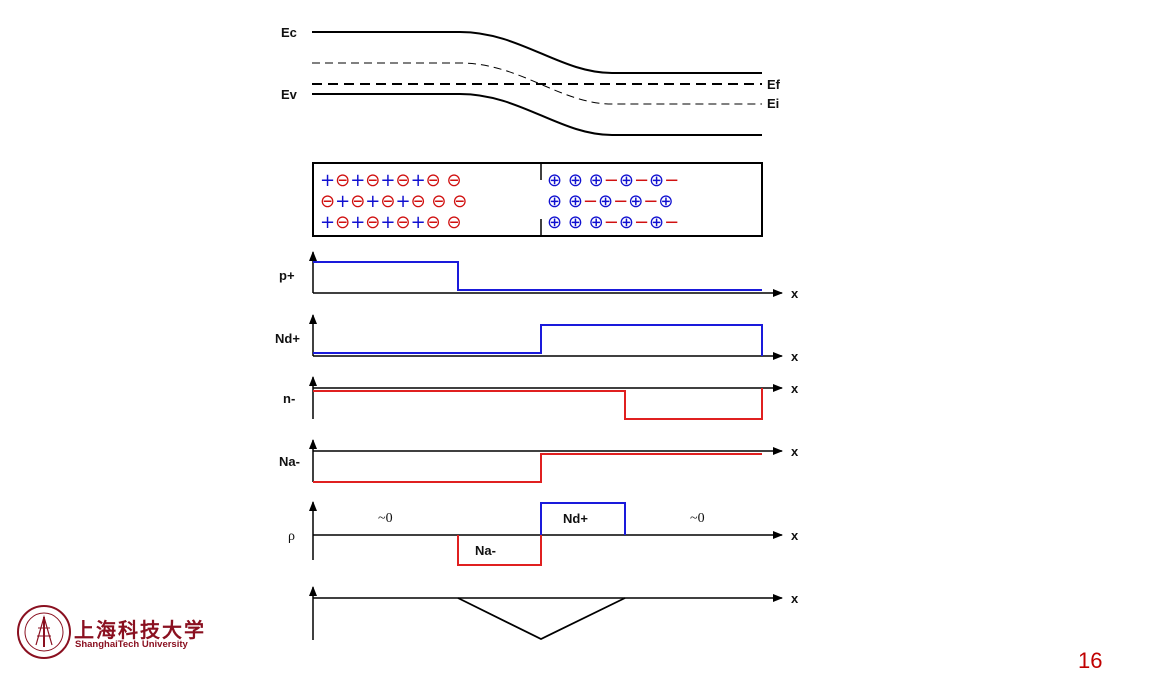 The width and height of the screenshot is (1158, 691). I want to click on p-plus-plot: p+ x, so click(539, 276).